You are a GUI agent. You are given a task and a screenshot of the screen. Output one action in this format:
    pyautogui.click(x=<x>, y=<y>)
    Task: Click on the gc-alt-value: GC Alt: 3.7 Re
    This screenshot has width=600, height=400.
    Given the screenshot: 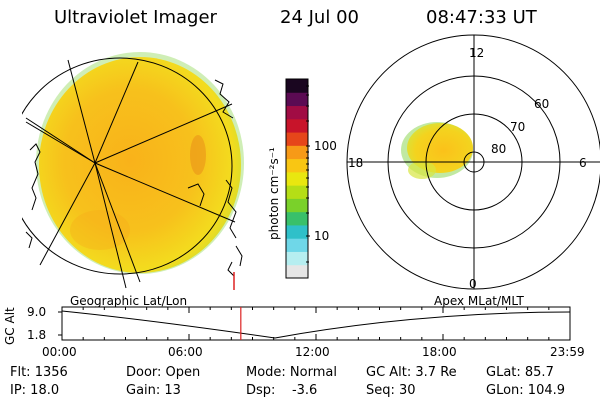 What is the action you would take?
    pyautogui.click(x=411, y=372)
    